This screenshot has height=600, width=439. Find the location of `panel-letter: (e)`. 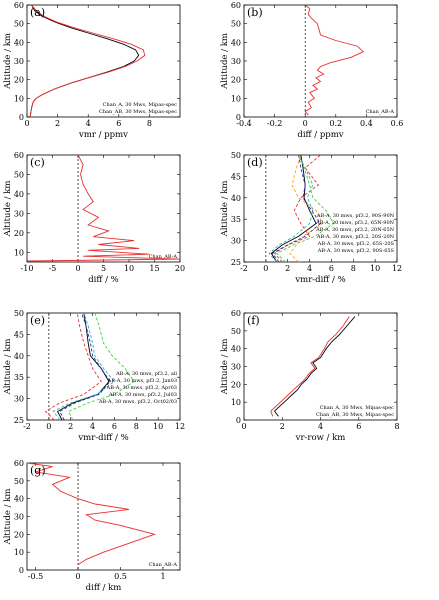

panel-letter: (e) is located at coordinates (37, 320).